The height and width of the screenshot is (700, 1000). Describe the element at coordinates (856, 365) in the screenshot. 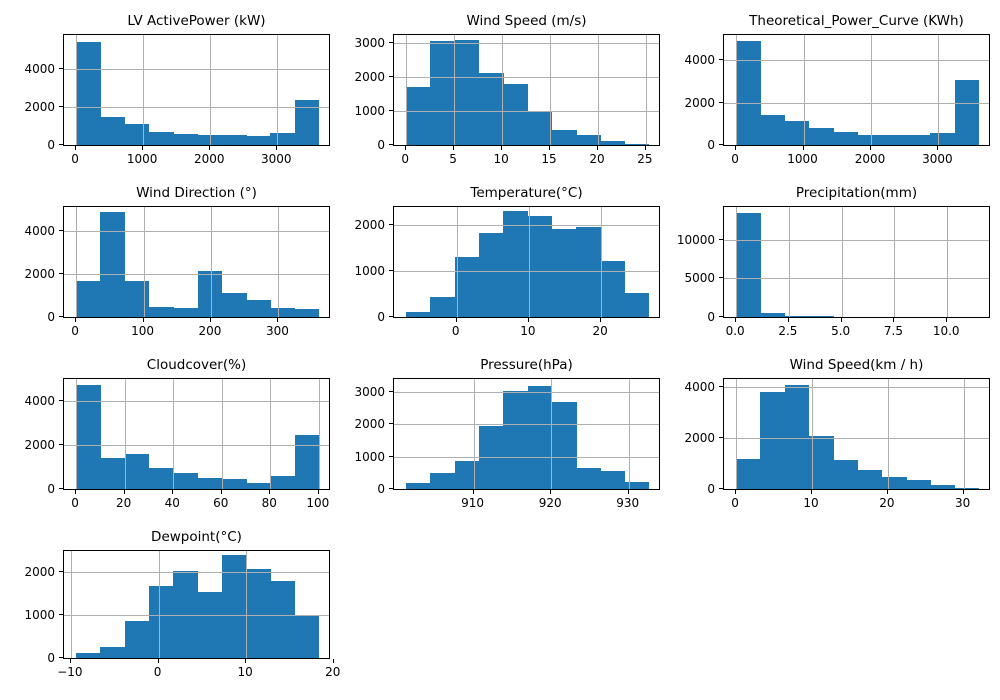

I see `subplot-title: Wind Speed(km / h)` at that location.